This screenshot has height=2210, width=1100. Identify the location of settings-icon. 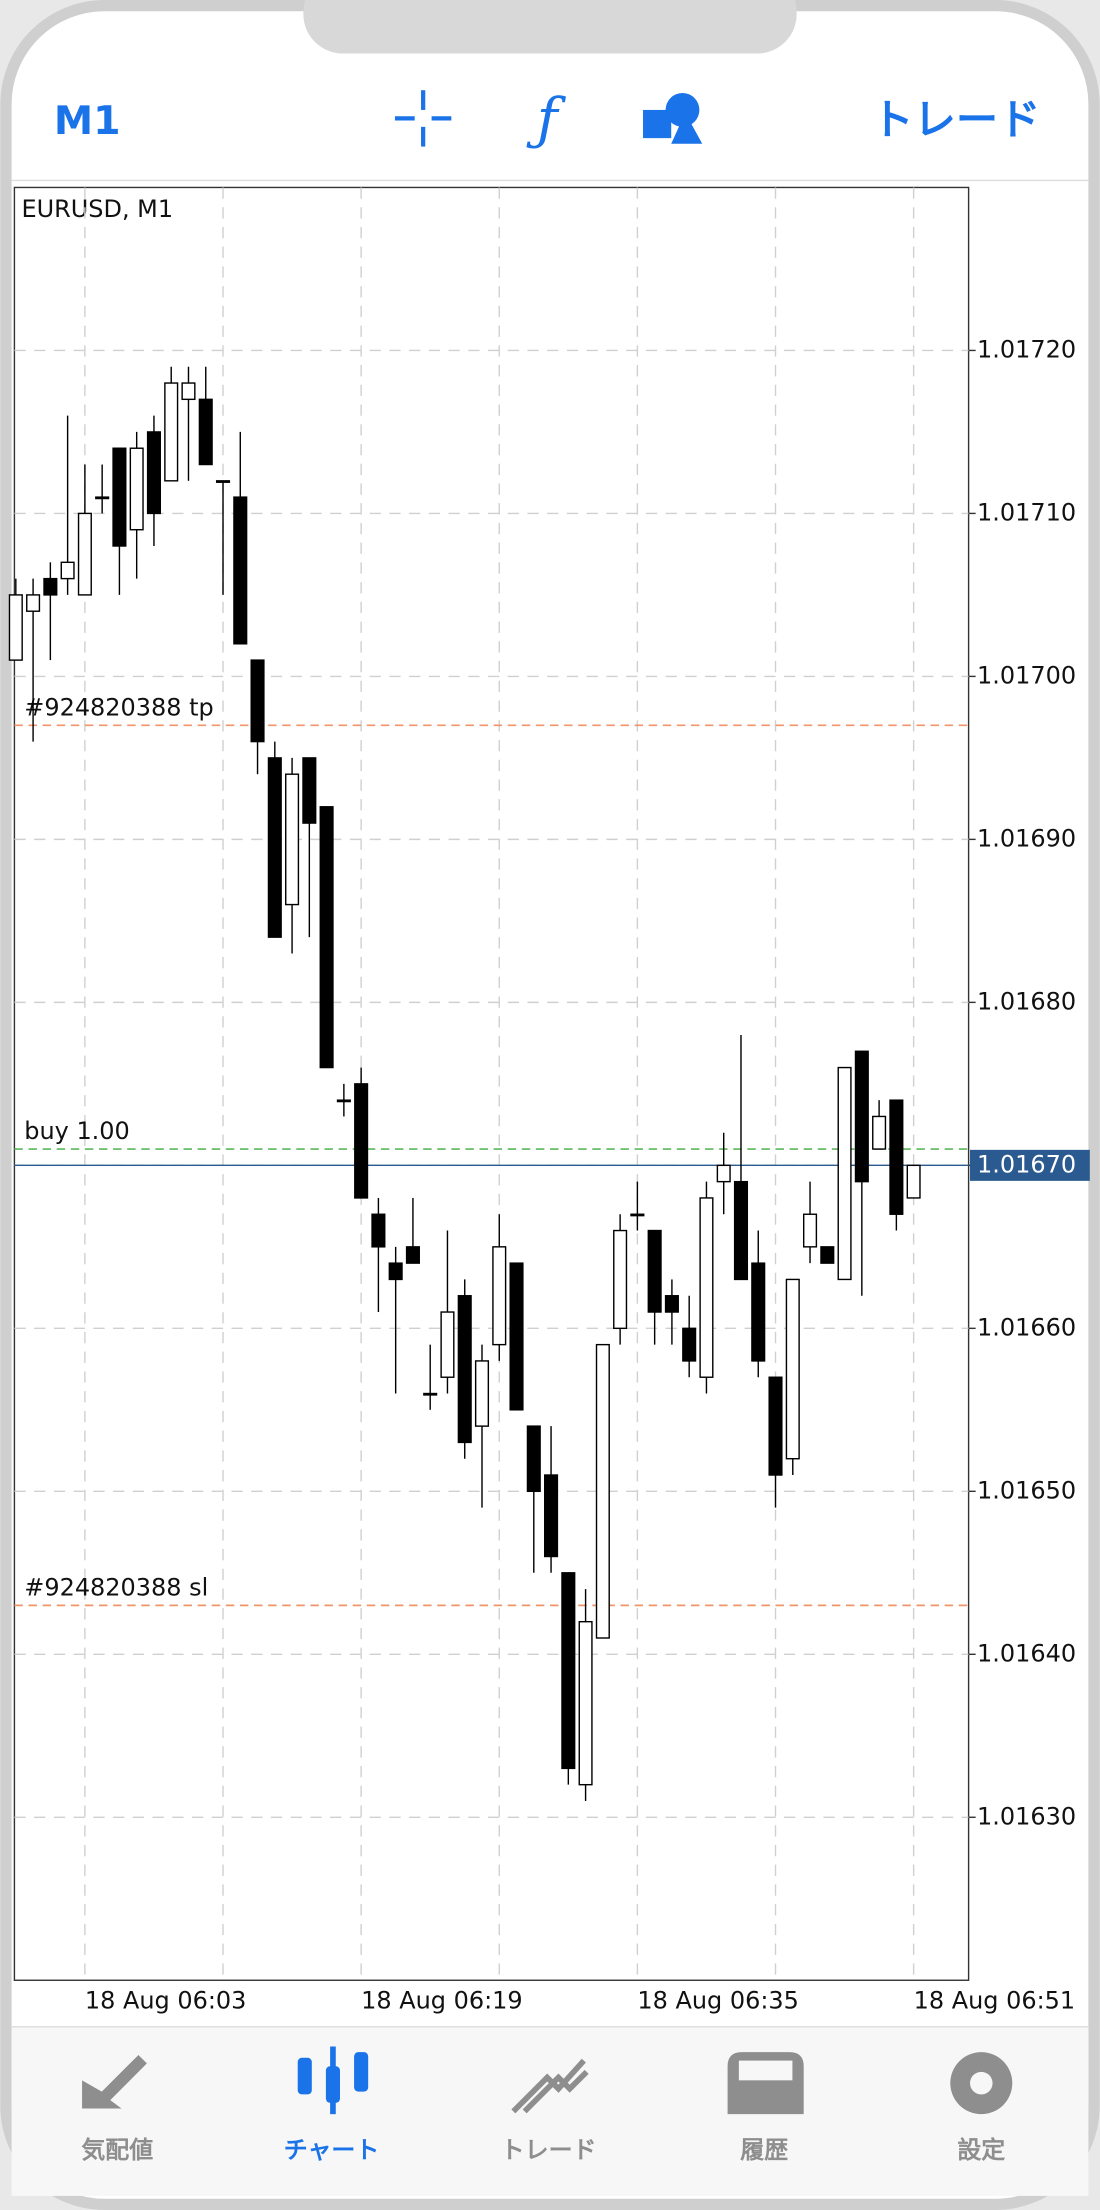
(981, 2083).